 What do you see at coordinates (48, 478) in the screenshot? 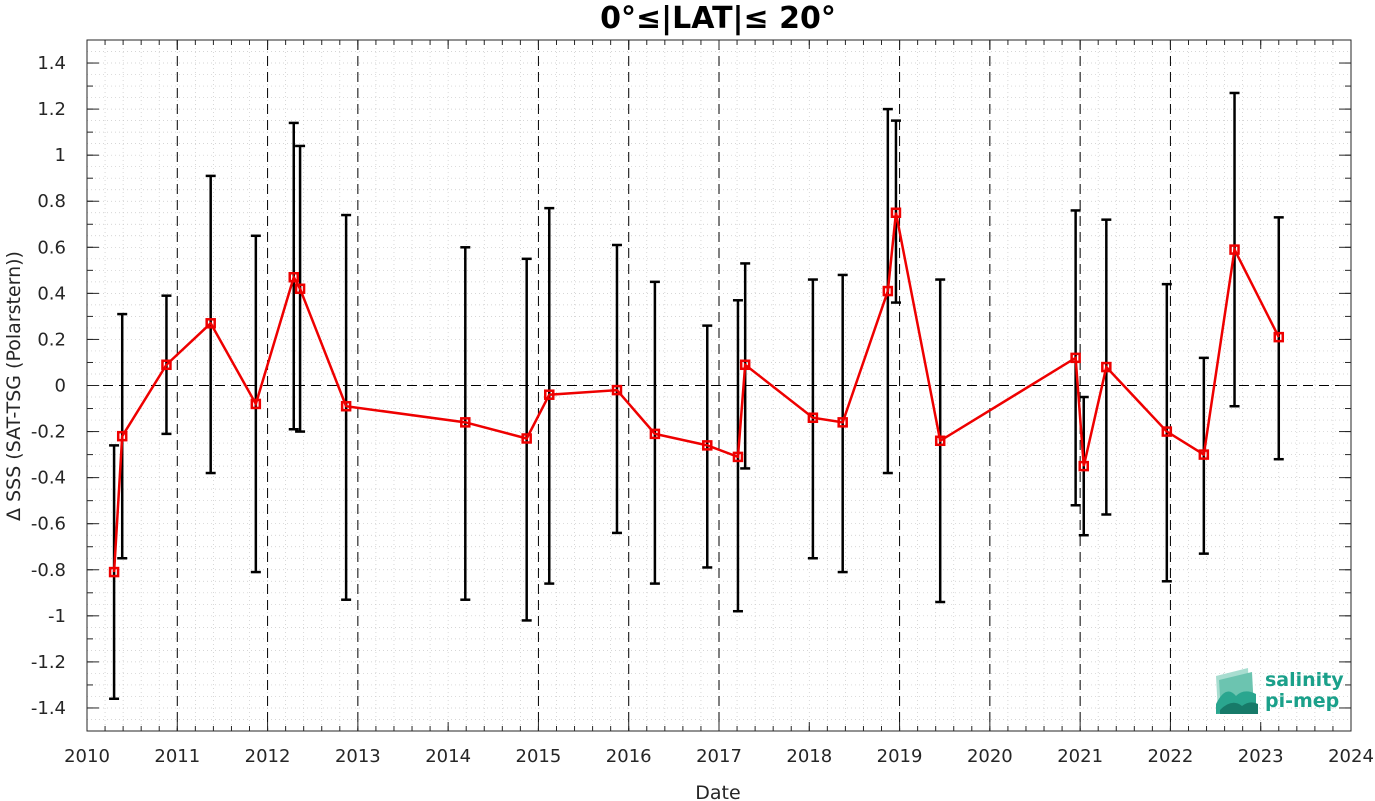
I see `y-tick-label: -0.4` at bounding box center [48, 478].